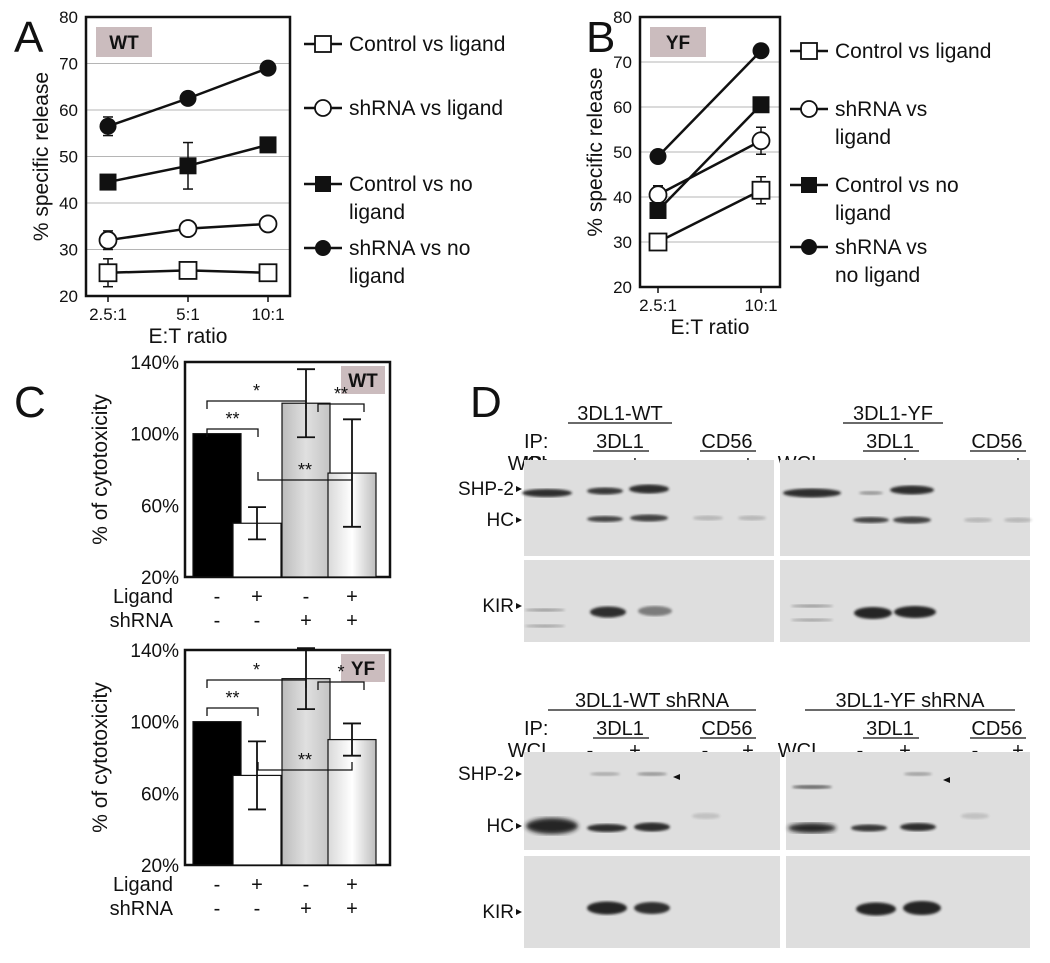  What do you see at coordinates (911, 701) in the screenshot?
I see `blot-title: 3DL1-YF shRNA` at bounding box center [911, 701].